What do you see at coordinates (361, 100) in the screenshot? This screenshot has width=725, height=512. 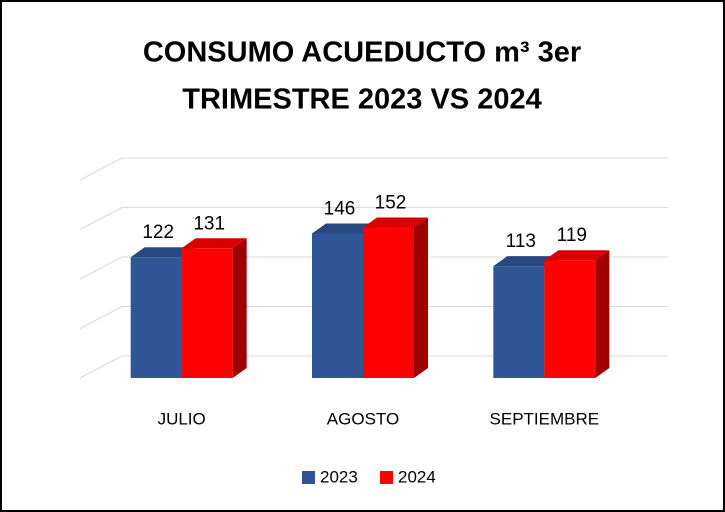 I see `chart-title: TRIMESTRE 2023 VS 2024` at bounding box center [361, 100].